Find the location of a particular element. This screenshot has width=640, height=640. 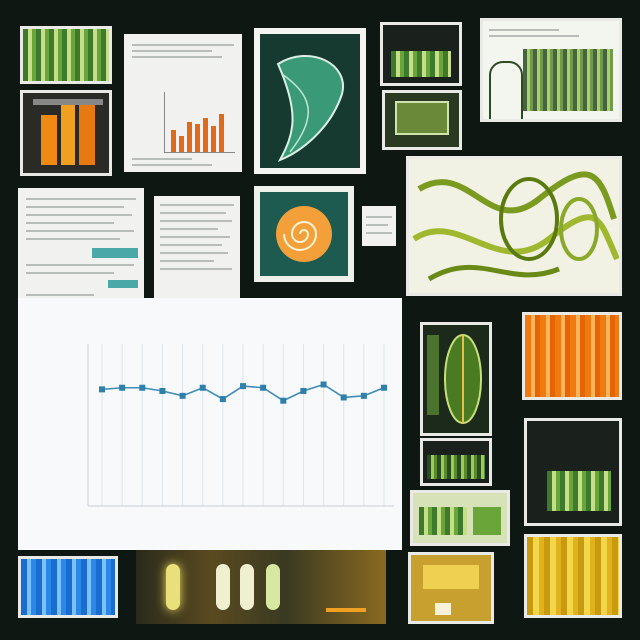

text-document-mid is located at coordinates (197, 251).